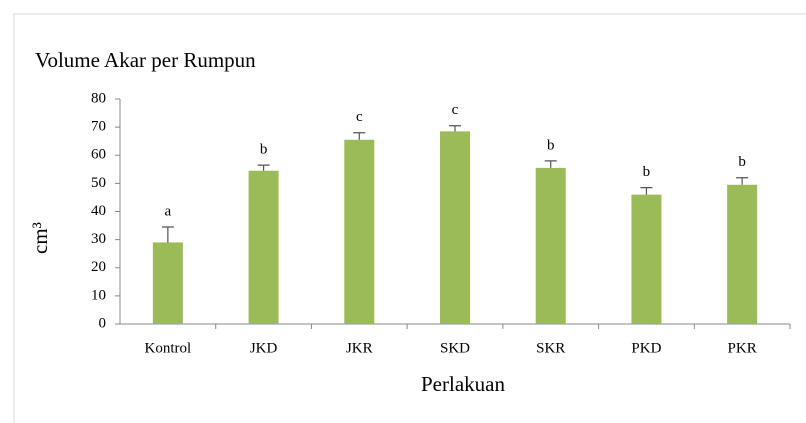 The width and height of the screenshot is (806, 423). What do you see at coordinates (98, 155) in the screenshot?
I see `y-tick-label: 60` at bounding box center [98, 155].